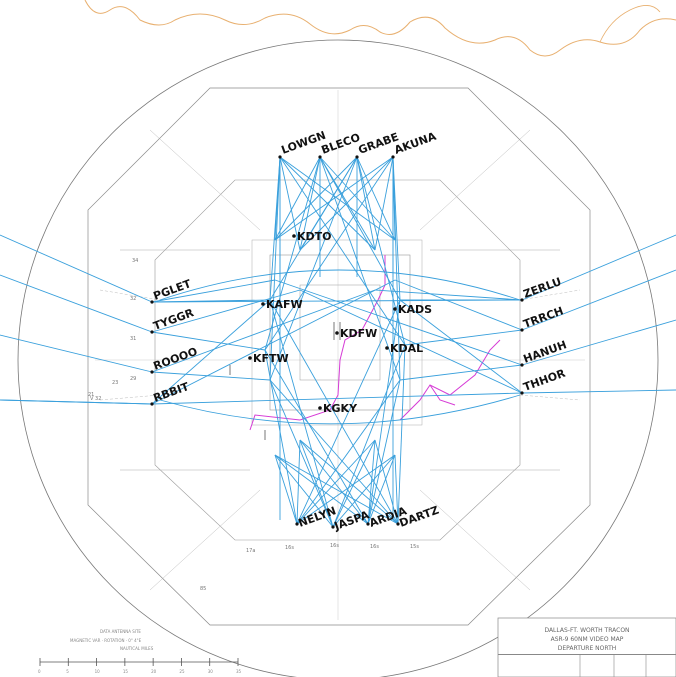  Describe the element at coordinates (91, 395) in the screenshot. I see `altitude-label: 21` at that location.